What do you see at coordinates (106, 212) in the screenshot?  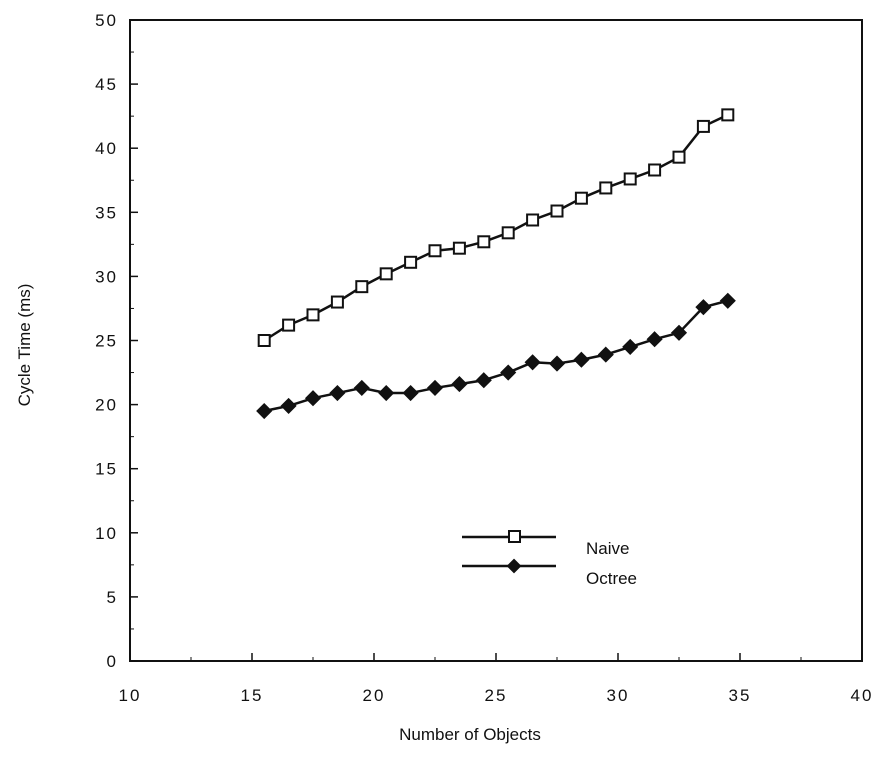 I see `y-tick-label: 35` at bounding box center [106, 212].